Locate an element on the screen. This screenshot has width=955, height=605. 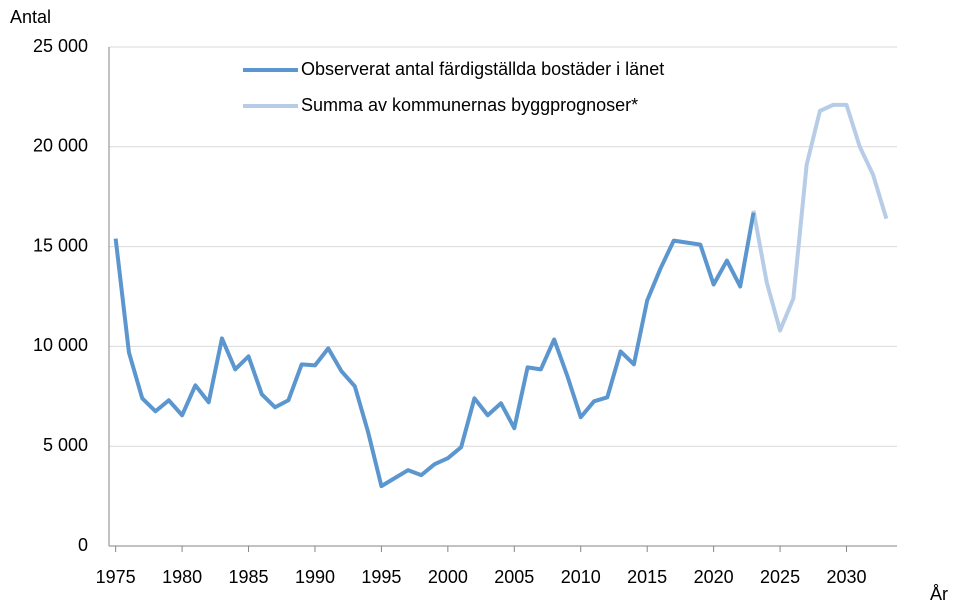
x-tick-label: 2025 is located at coordinates (780, 577).